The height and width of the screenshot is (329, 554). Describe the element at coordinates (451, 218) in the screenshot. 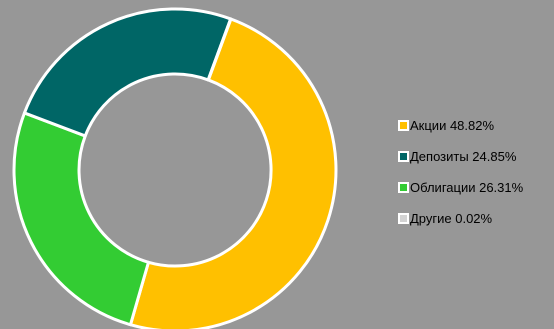

I see `legend-label-drugie: Другие 0.02%` at that location.